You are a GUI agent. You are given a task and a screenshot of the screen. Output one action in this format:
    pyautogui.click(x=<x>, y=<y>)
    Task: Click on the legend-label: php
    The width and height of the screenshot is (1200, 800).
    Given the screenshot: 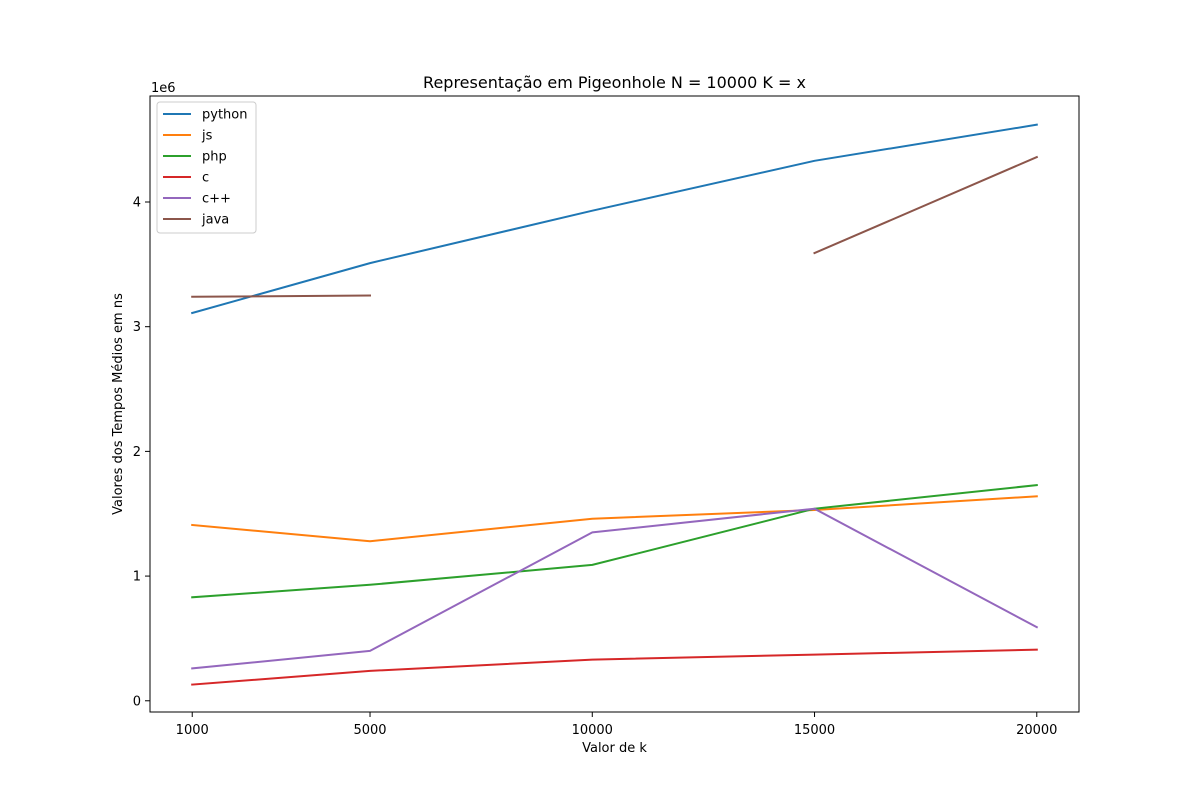 What is the action you would take?
    pyautogui.click(x=214, y=157)
    